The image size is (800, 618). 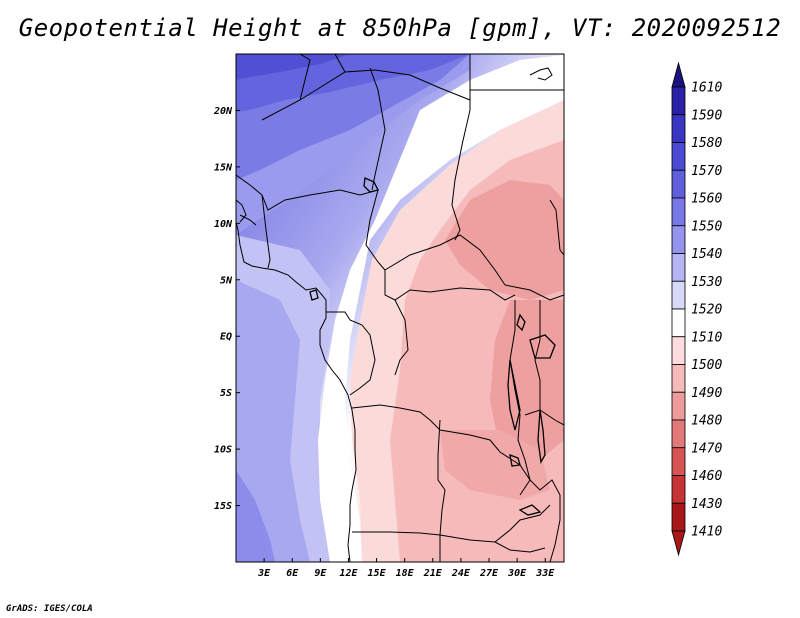 What do you see at coordinates (514, 395) in the screenshot?
I see `lake-tanganyika` at bounding box center [514, 395].